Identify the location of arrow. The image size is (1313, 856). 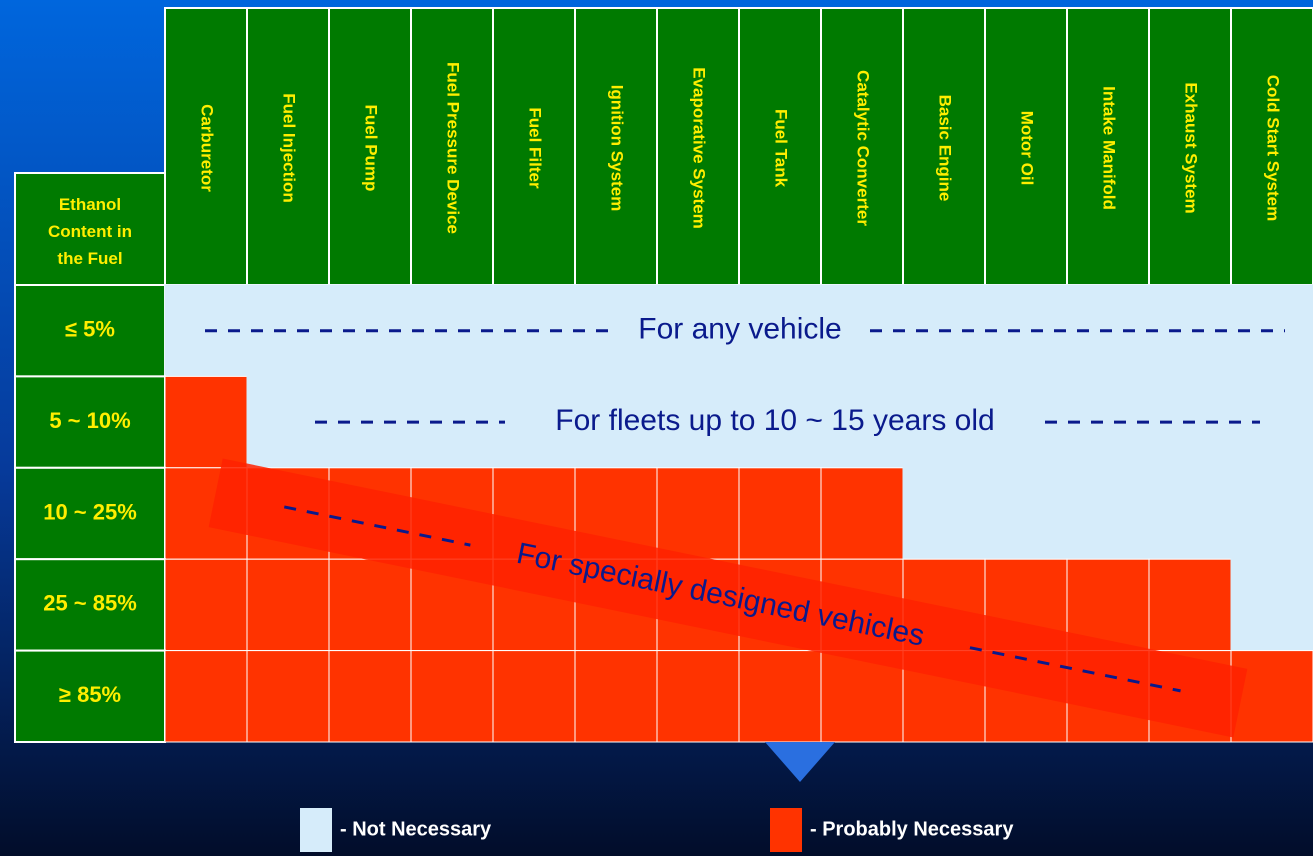
(800, 762).